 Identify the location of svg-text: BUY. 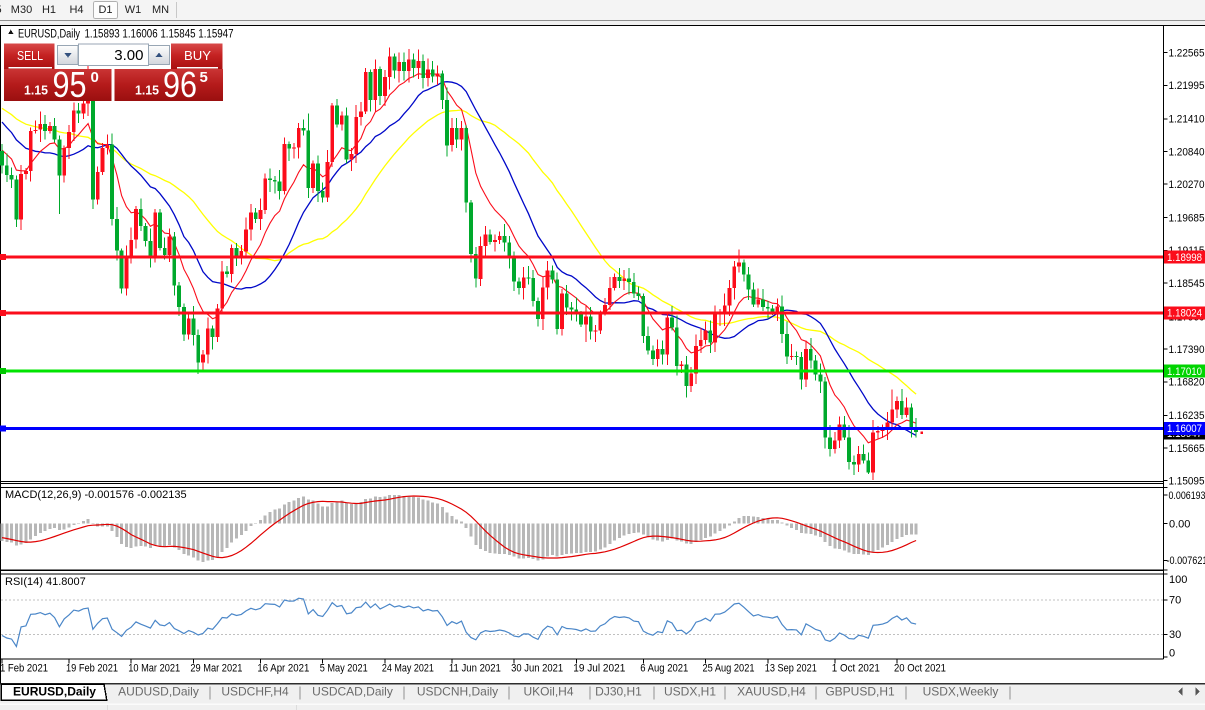
(197, 55).